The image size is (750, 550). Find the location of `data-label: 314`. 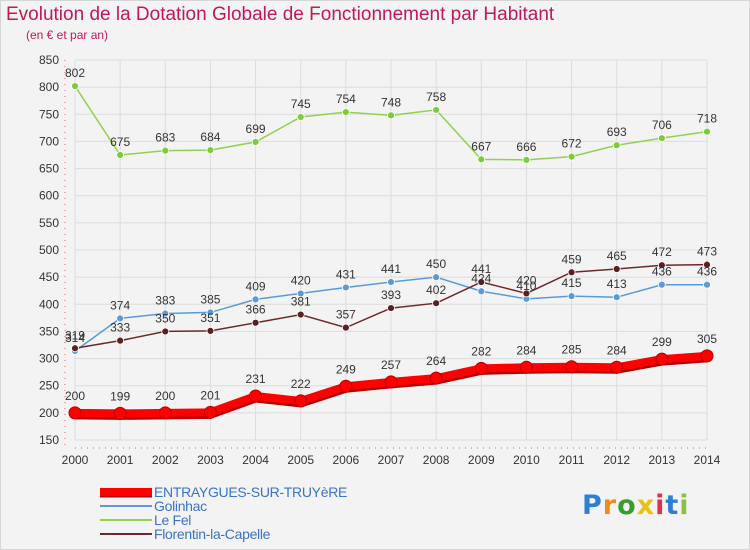

data-label: 314 is located at coordinates (75, 338).